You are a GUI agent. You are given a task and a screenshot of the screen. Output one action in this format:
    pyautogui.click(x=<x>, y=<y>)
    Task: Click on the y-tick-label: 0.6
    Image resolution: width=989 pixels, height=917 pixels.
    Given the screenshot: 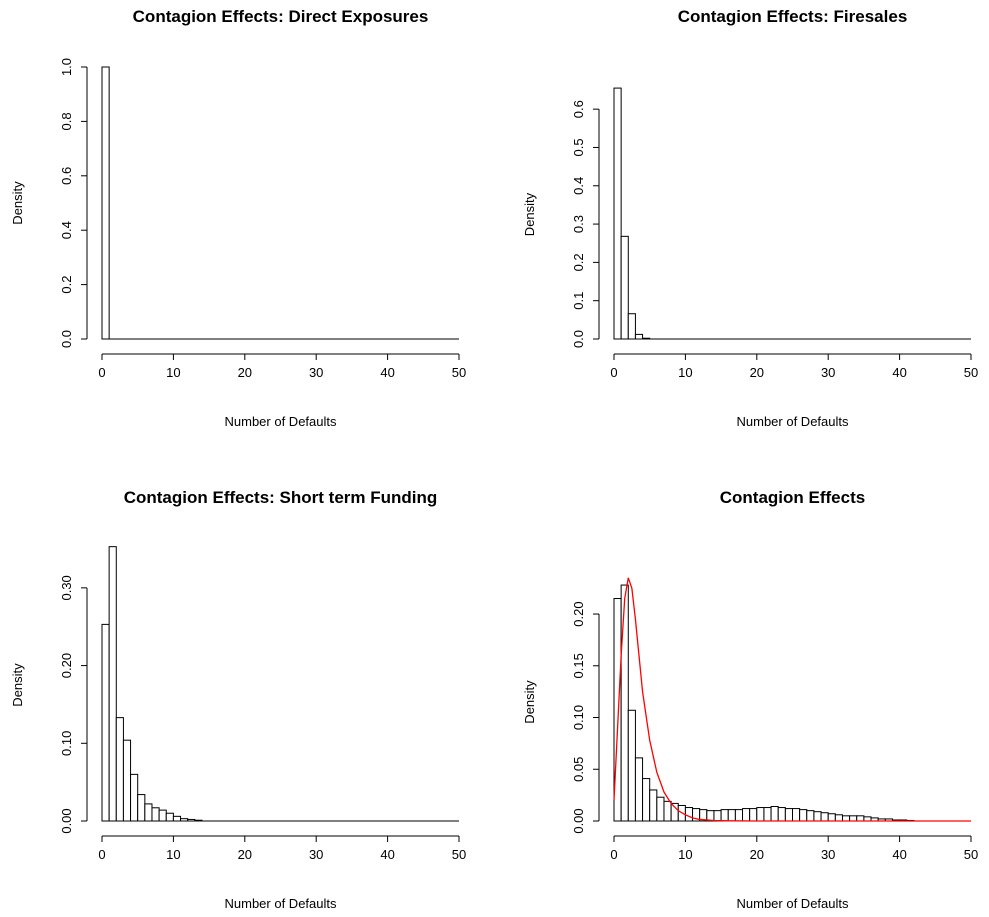 What is the action you would take?
    pyautogui.click(x=578, y=109)
    